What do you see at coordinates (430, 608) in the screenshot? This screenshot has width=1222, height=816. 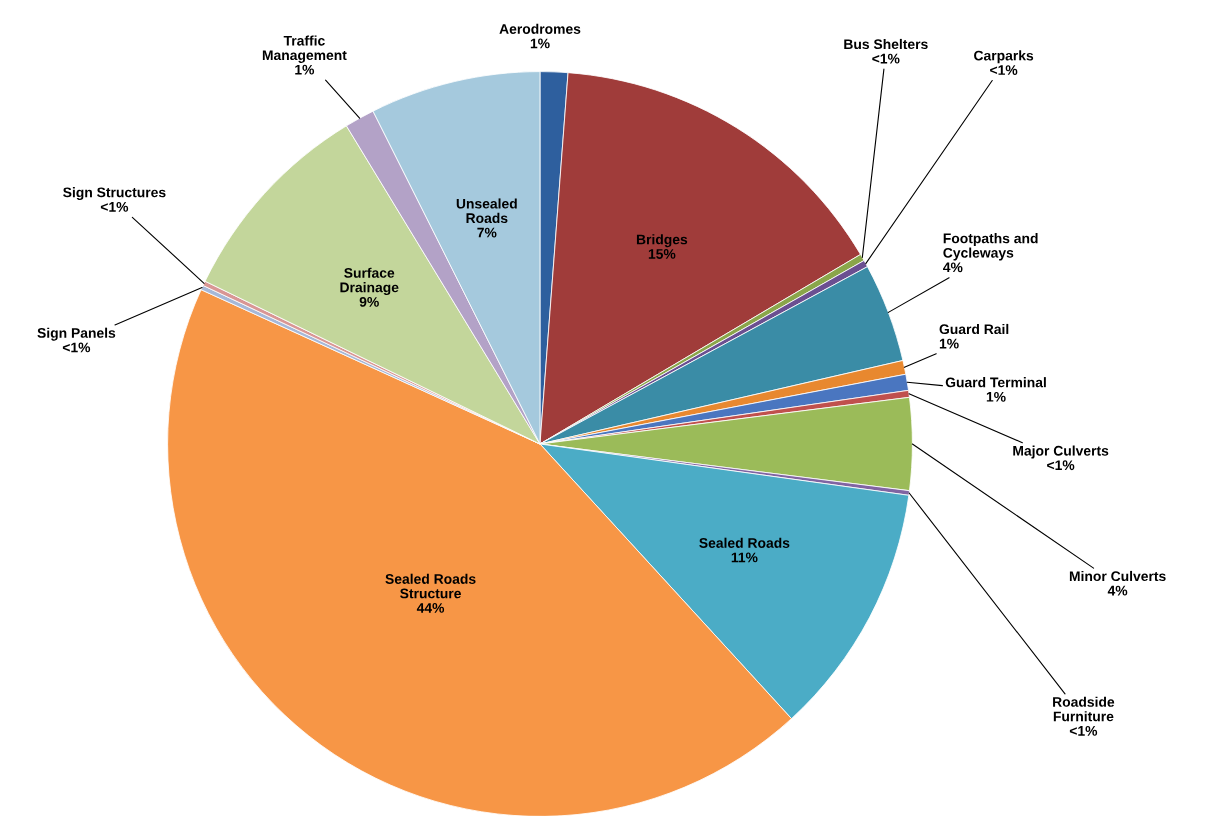 I see `data-label: 44%` at bounding box center [430, 608].